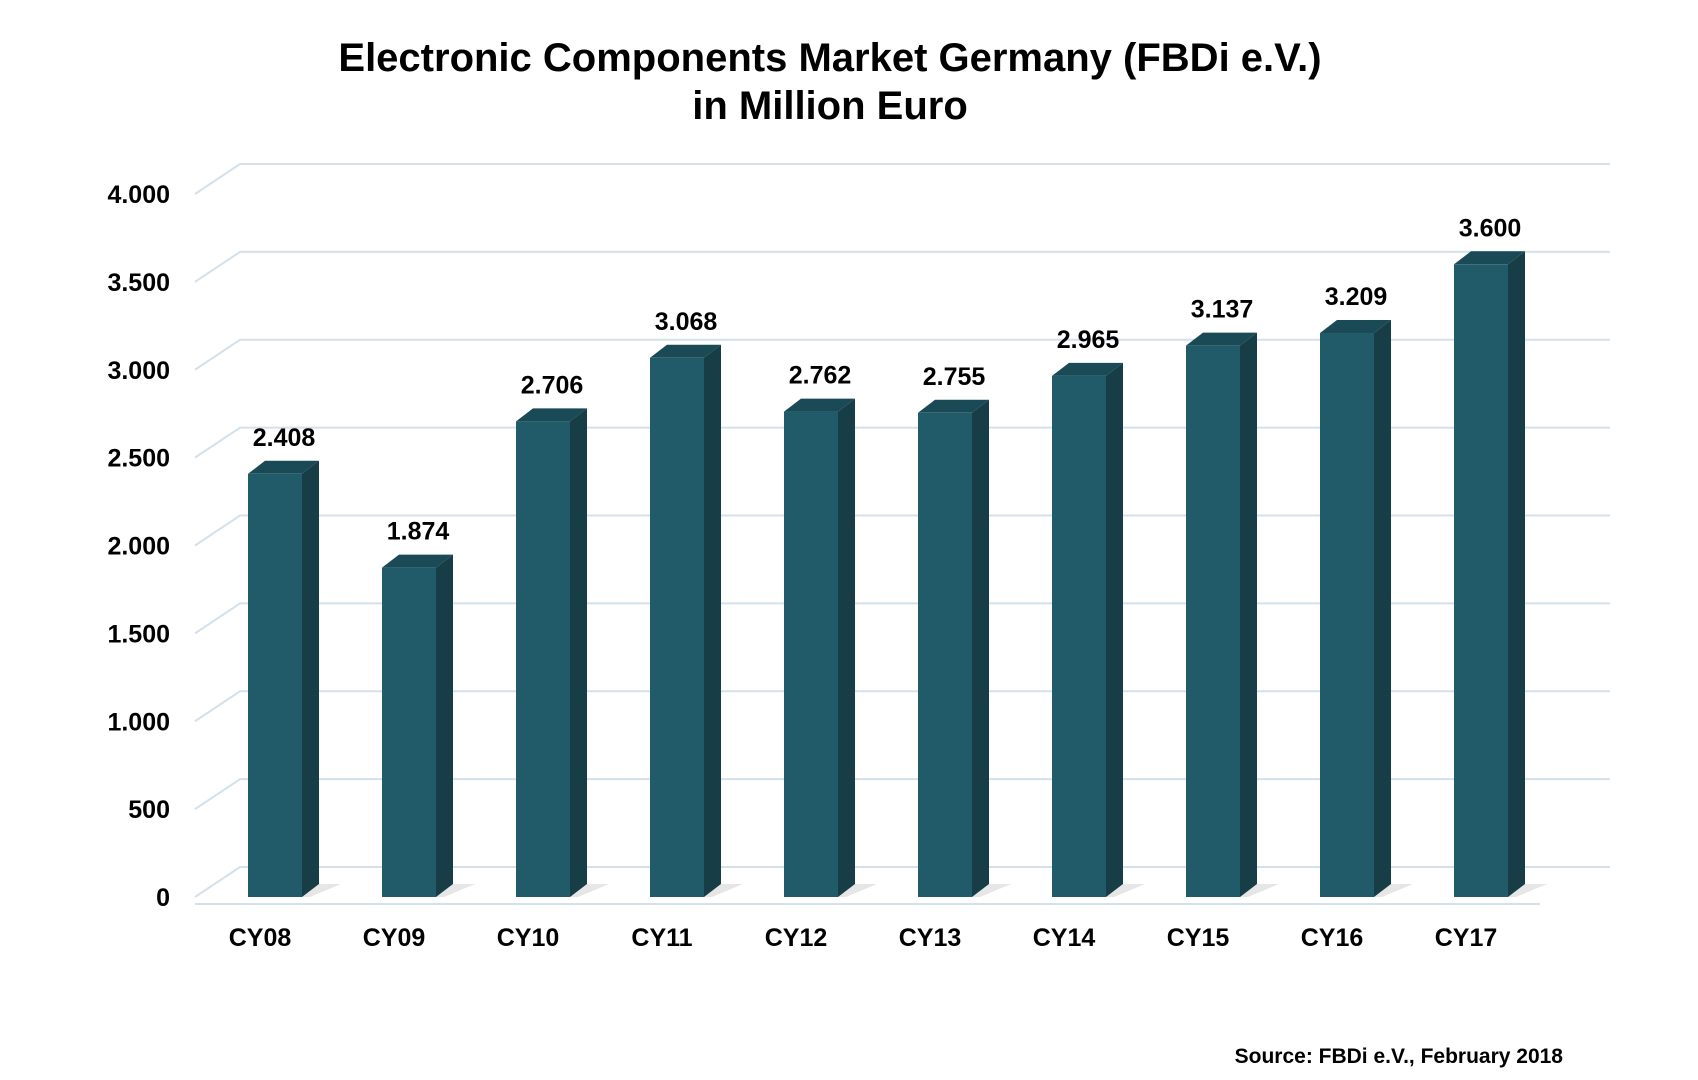 This screenshot has width=1698, height=1080. Describe the element at coordinates (138, 634) in the screenshot. I see `y-tick-label: 1.500` at that location.